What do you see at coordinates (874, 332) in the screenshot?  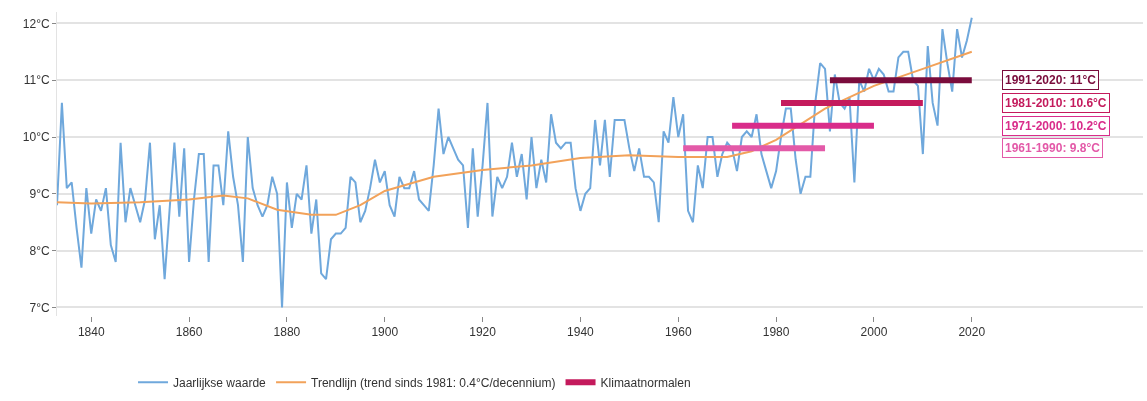 I see `x-tick-label: 2000` at bounding box center [874, 332].